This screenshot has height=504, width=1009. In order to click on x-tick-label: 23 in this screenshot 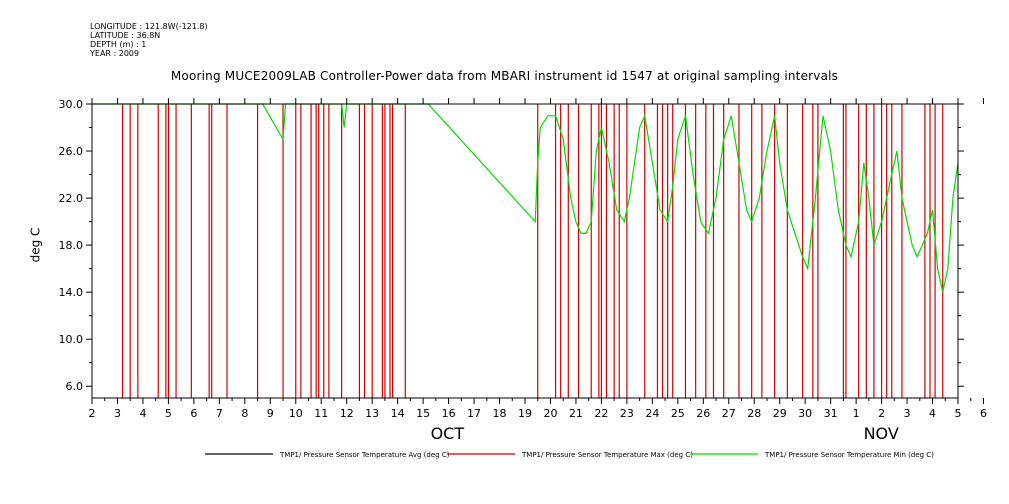, I will do `click(627, 413)`.